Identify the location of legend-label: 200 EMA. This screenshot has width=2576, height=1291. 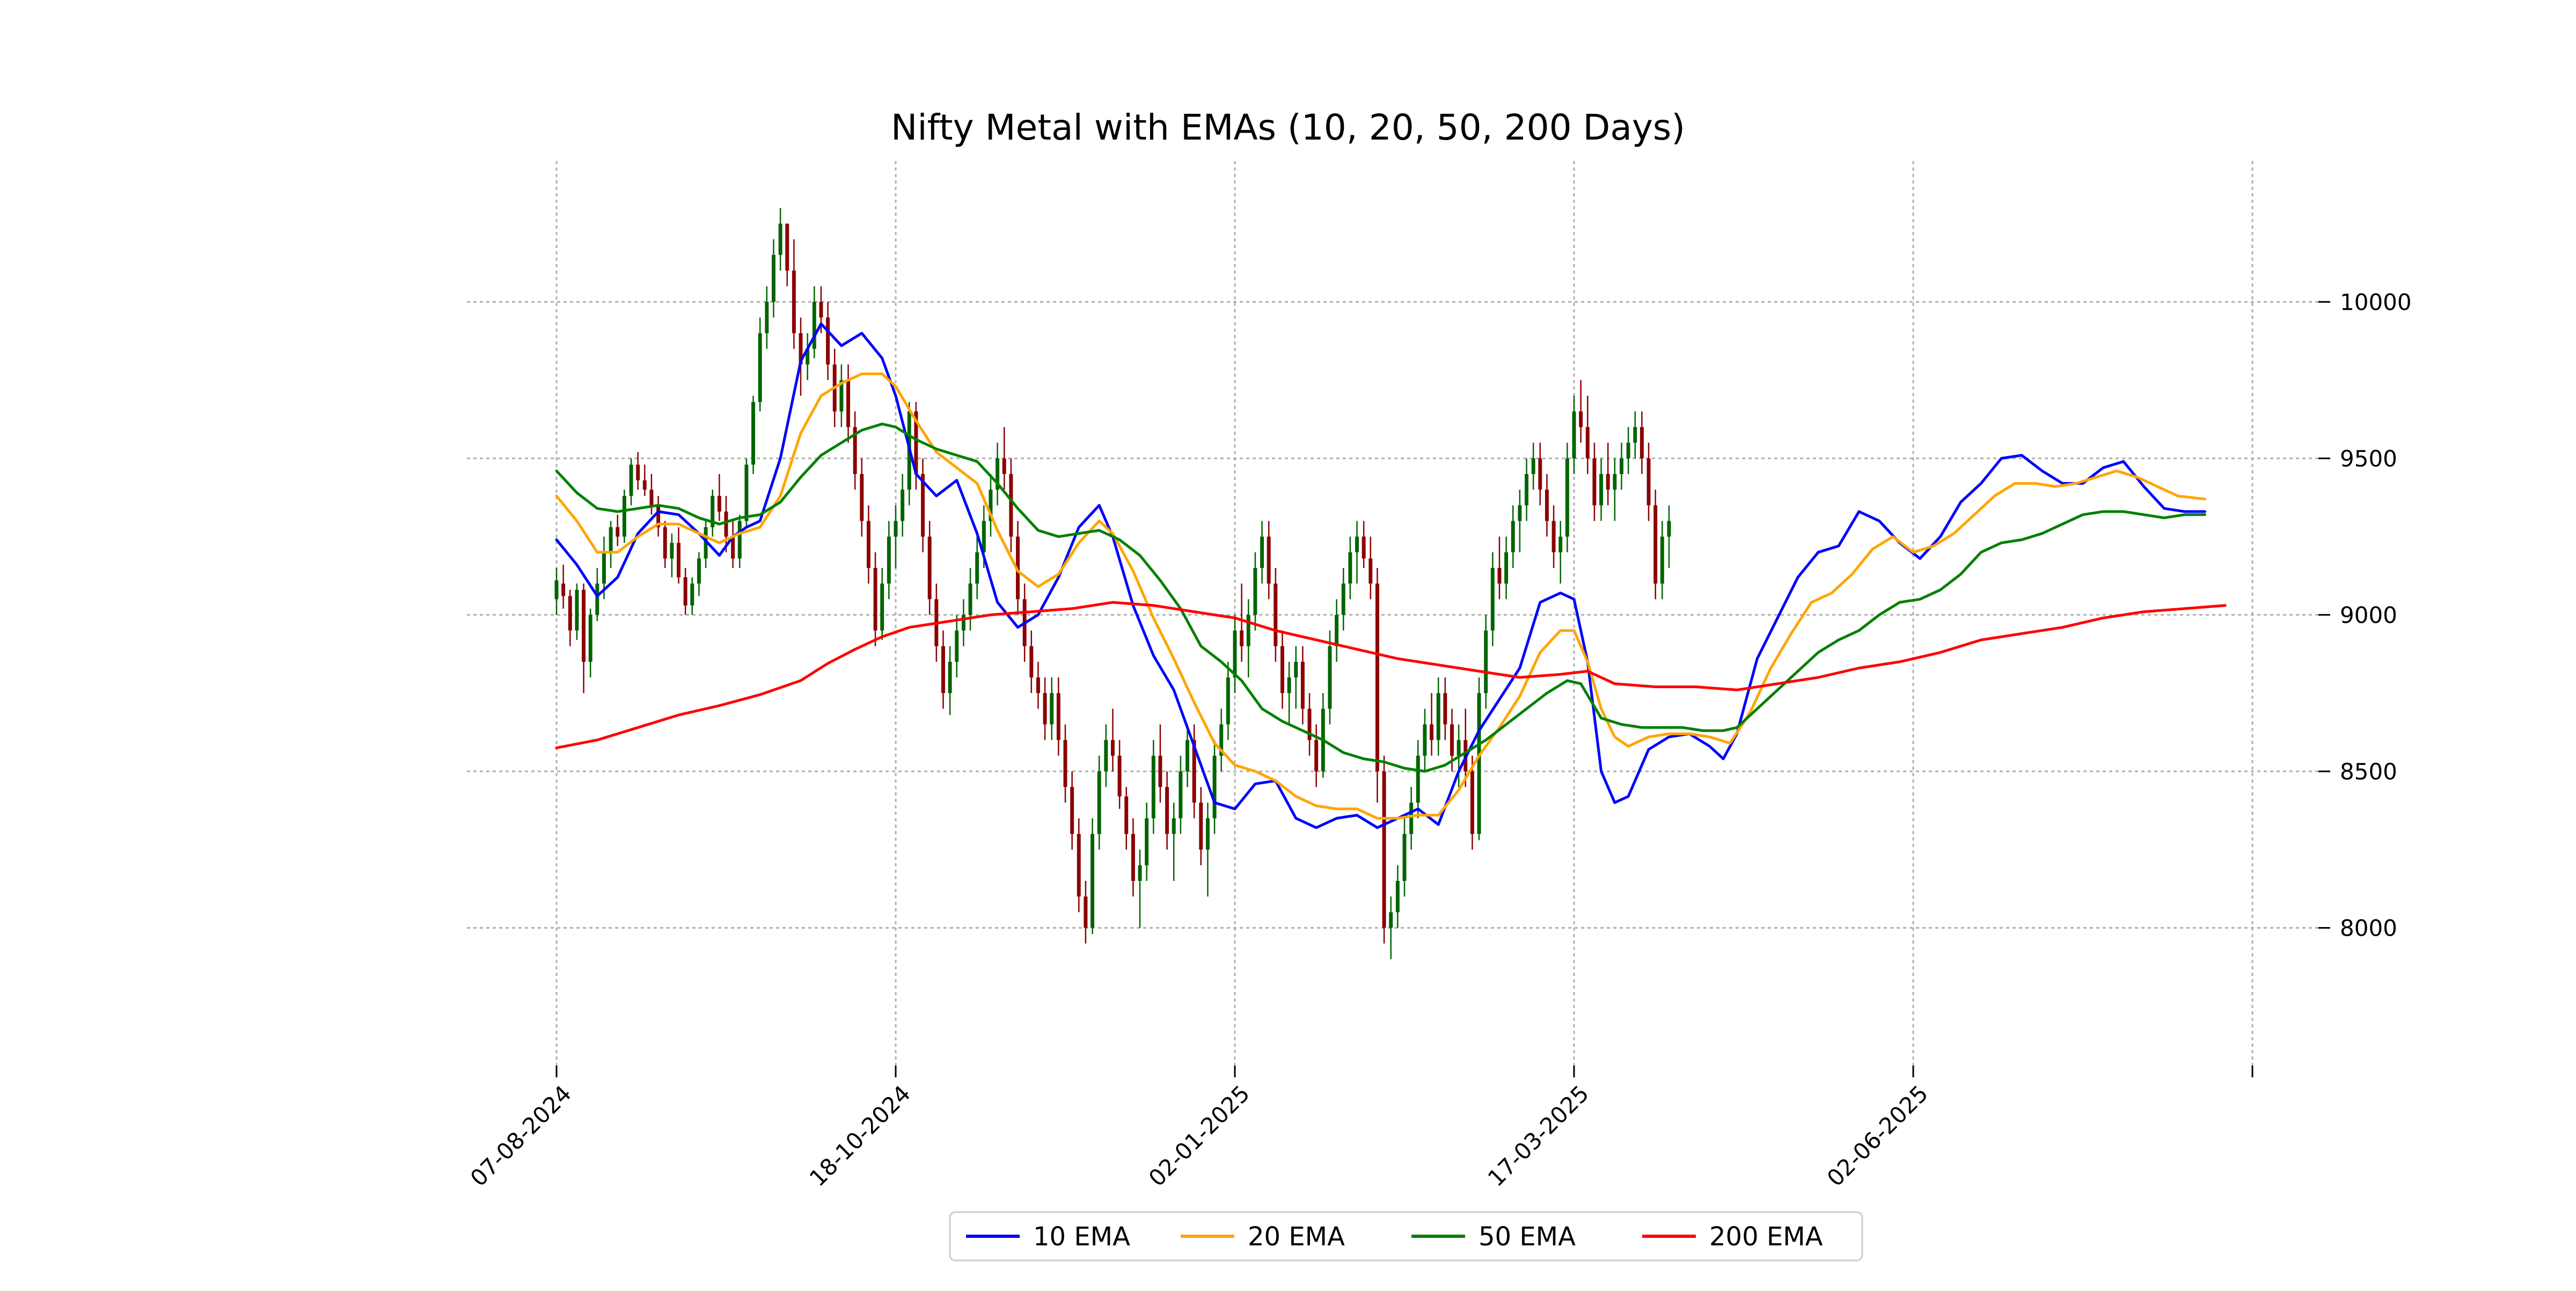
(1766, 1237).